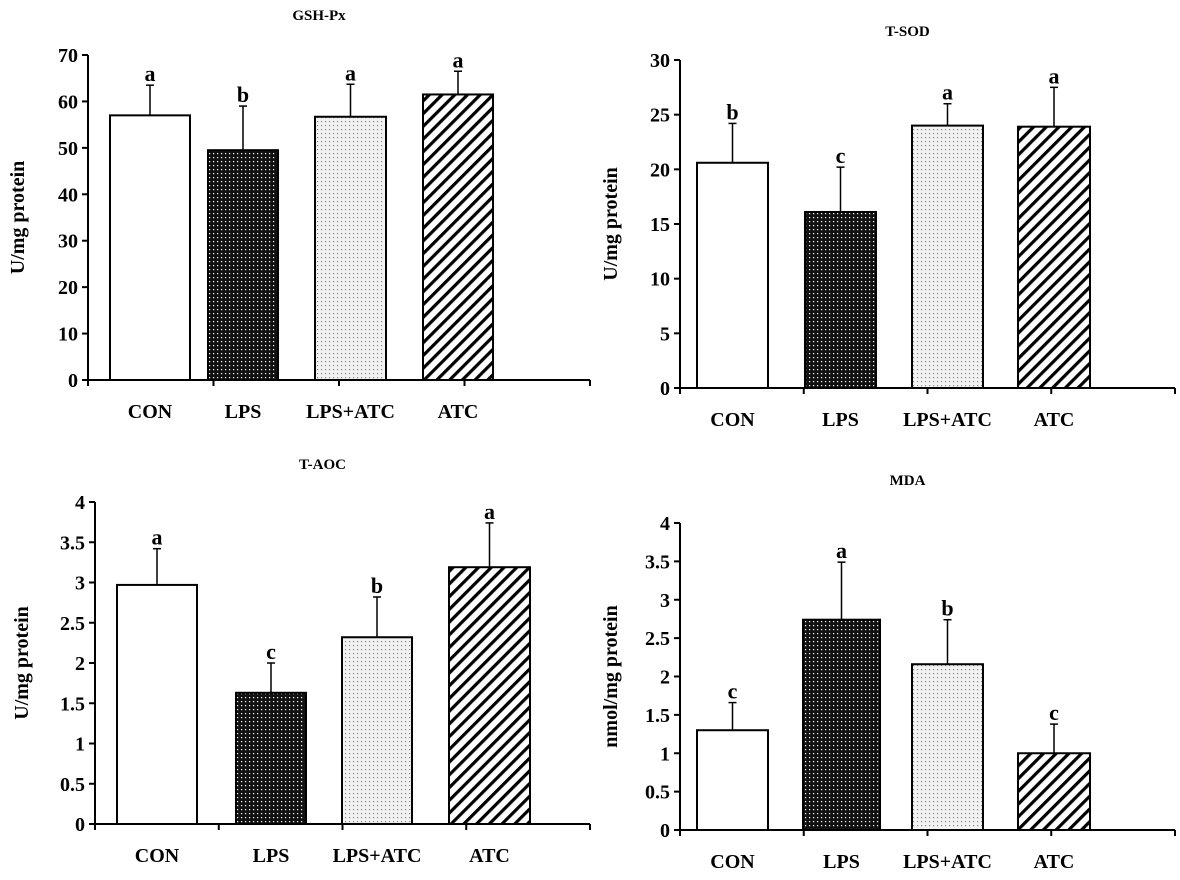  What do you see at coordinates (660, 225) in the screenshot?
I see `y-tick-label: 15` at bounding box center [660, 225].